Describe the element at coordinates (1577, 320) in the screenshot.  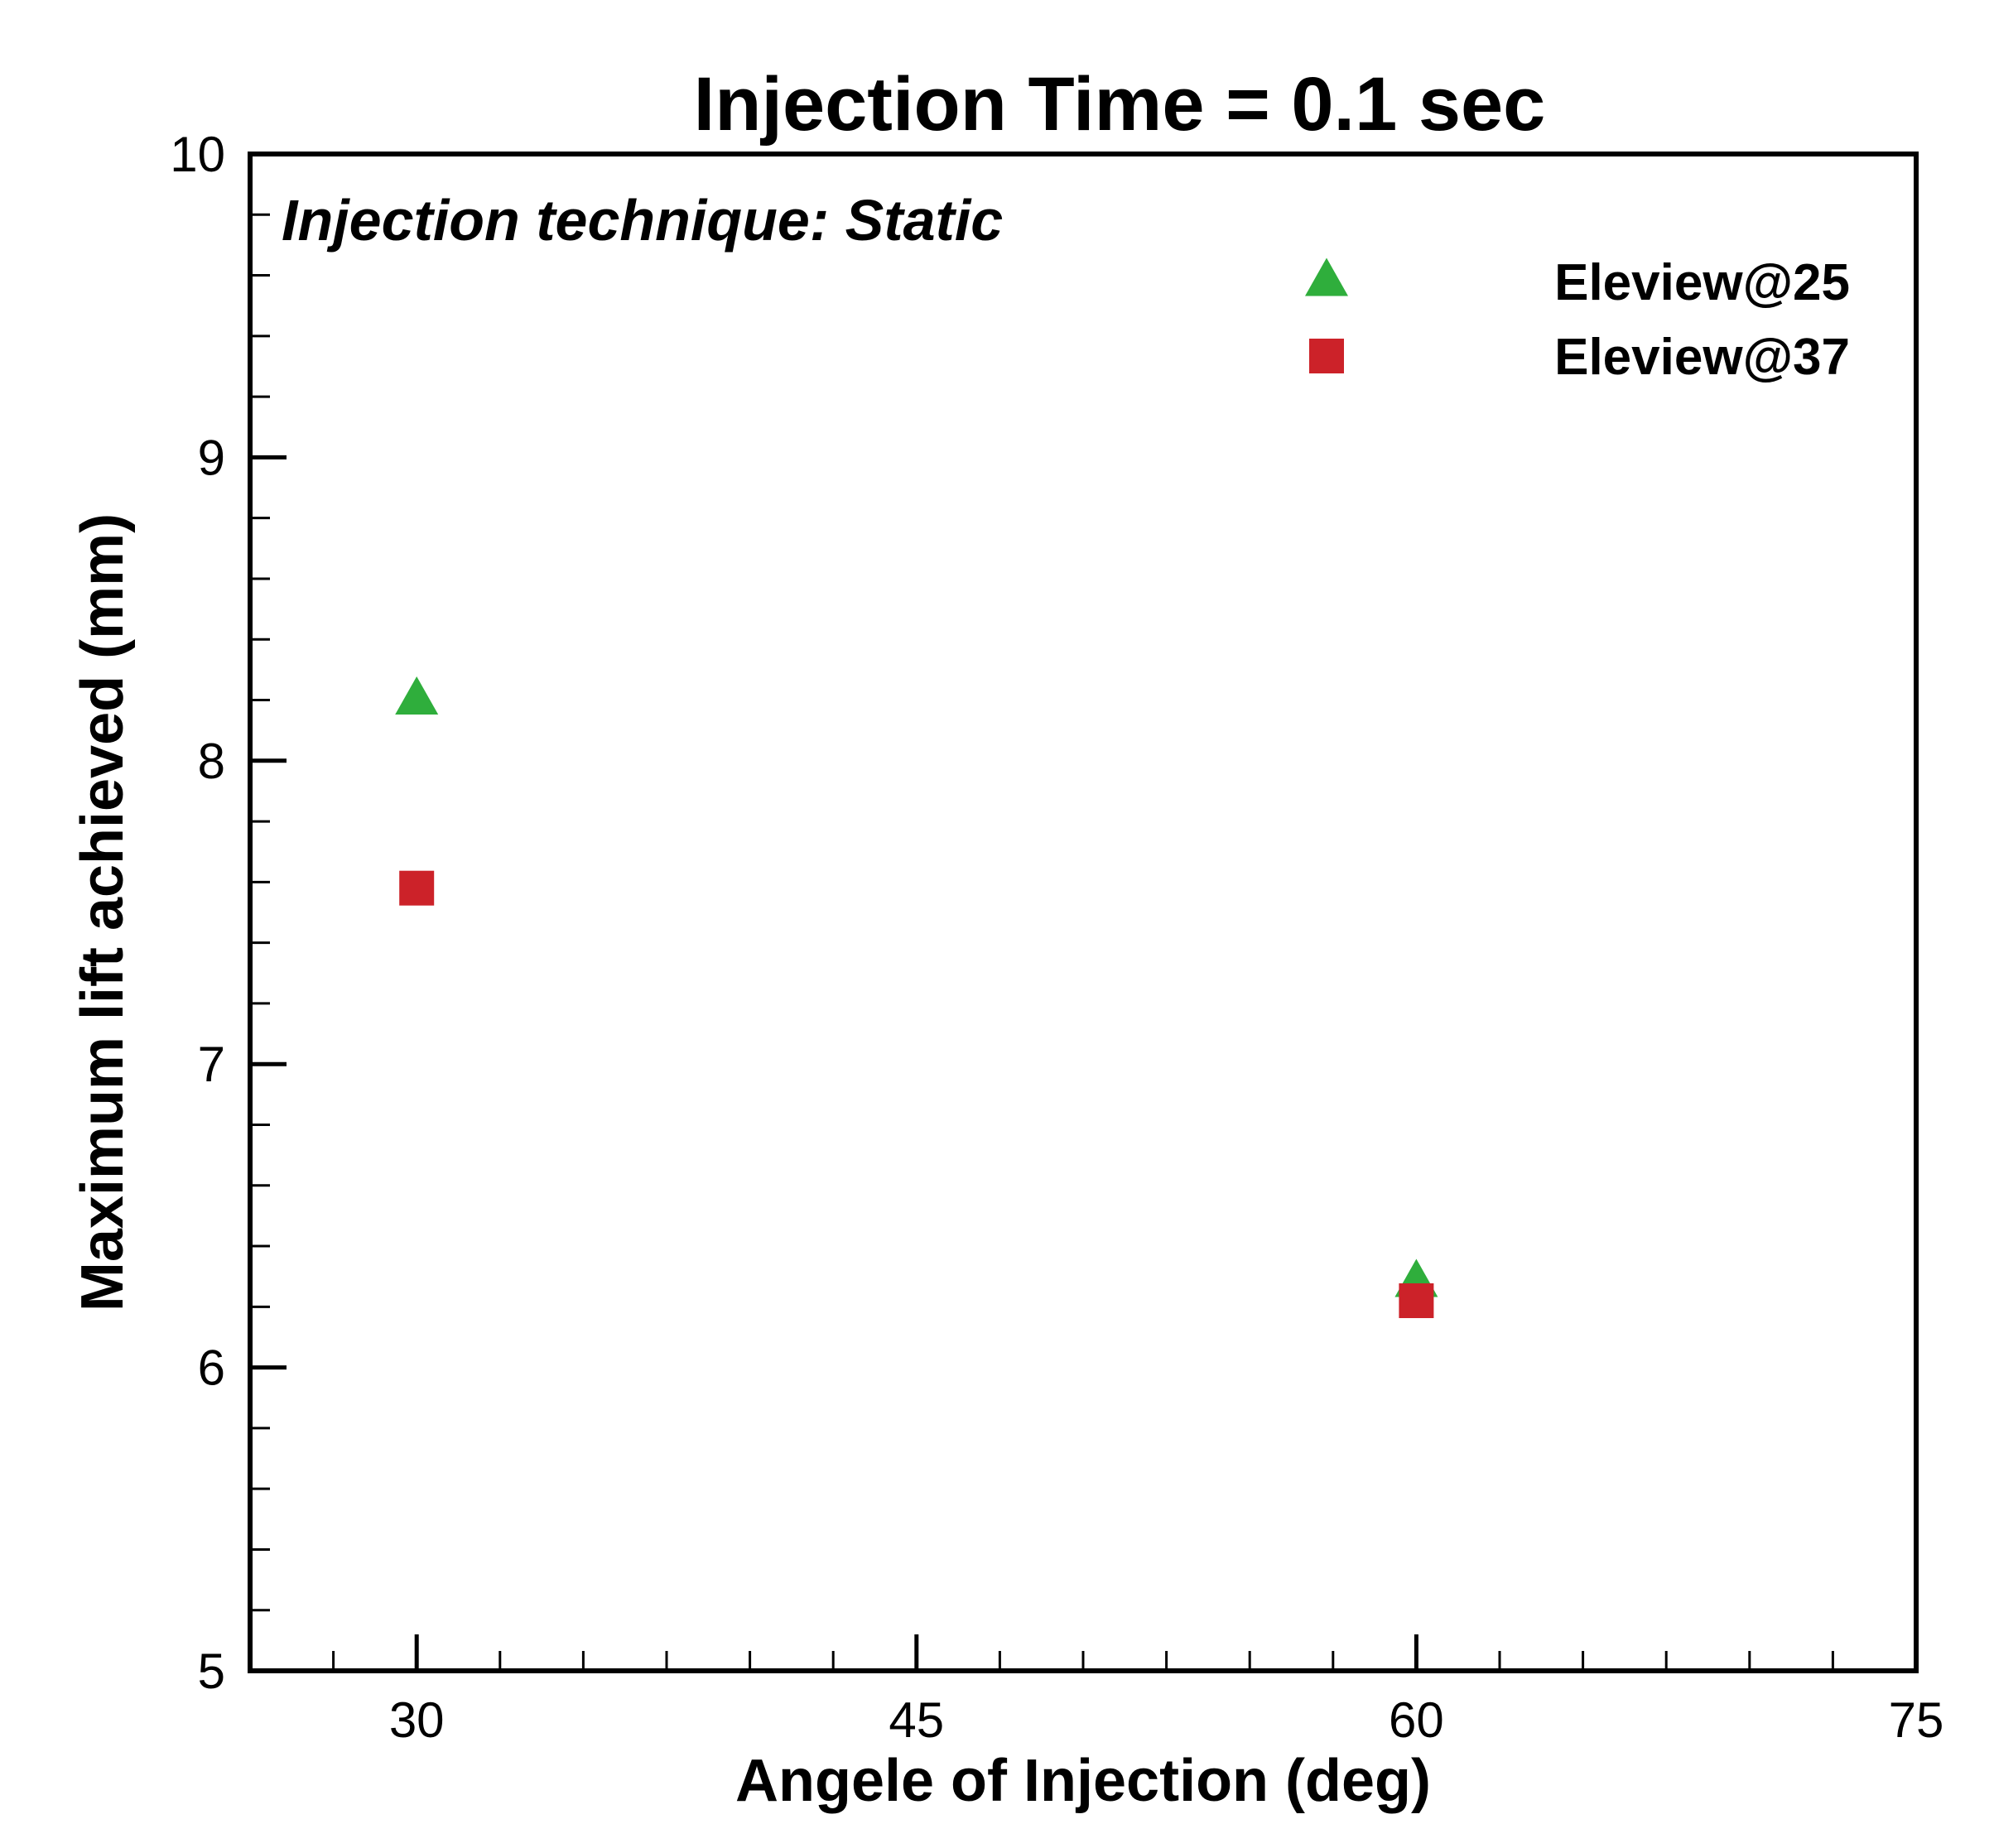
I see `legend: Eleview@25 Eleview@37` at that location.